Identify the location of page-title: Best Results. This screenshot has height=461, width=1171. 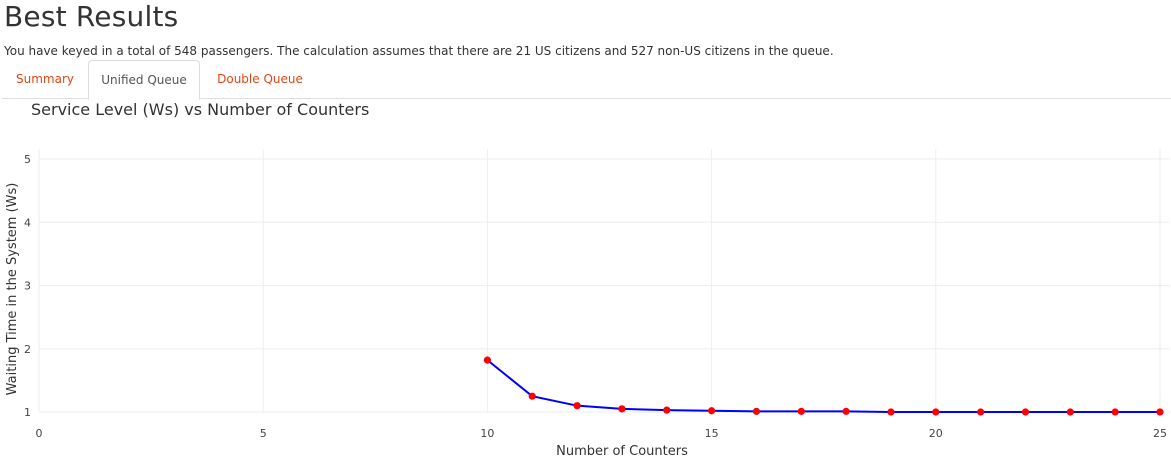
(91, 16).